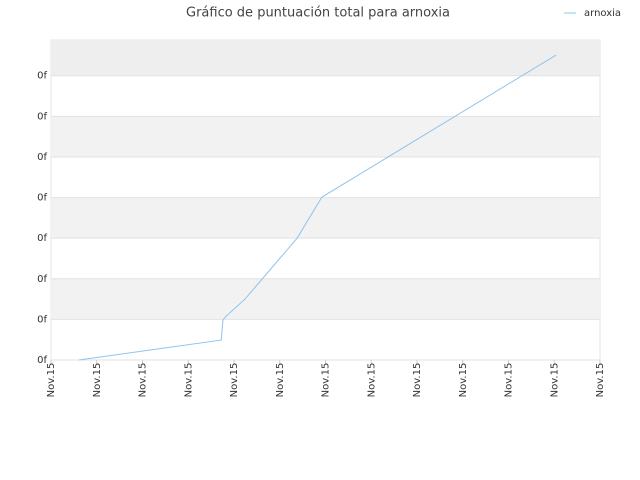 The image size is (640, 480). What do you see at coordinates (318, 13) in the screenshot?
I see `chart-title: Gráfico de puntuación total para arnoxia` at bounding box center [318, 13].